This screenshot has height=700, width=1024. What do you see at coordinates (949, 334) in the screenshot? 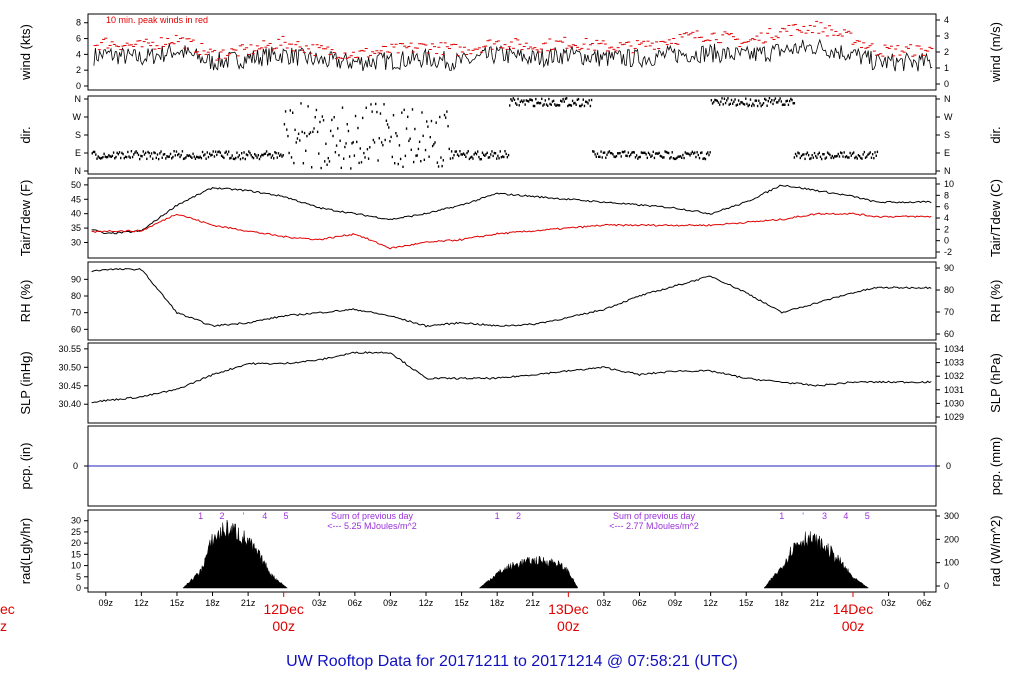
I see `y-tick-label-right: 60` at bounding box center [949, 334].